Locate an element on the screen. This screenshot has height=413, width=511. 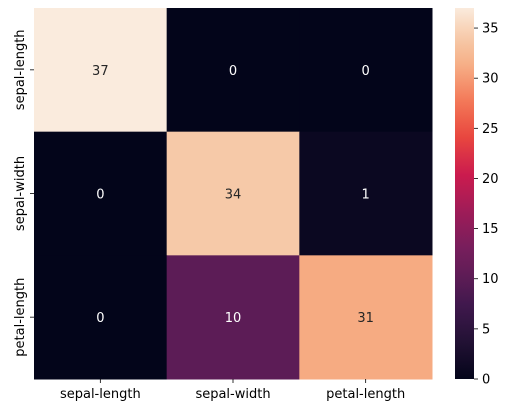
cell-value-label: 34 is located at coordinates (233, 195).